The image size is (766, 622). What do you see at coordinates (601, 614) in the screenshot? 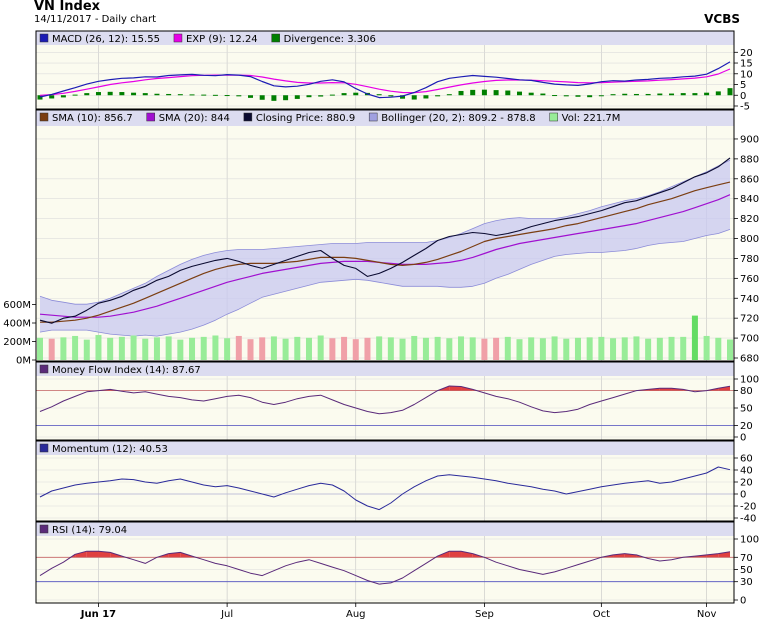
I see `xtick-label: Oct` at bounding box center [601, 614].